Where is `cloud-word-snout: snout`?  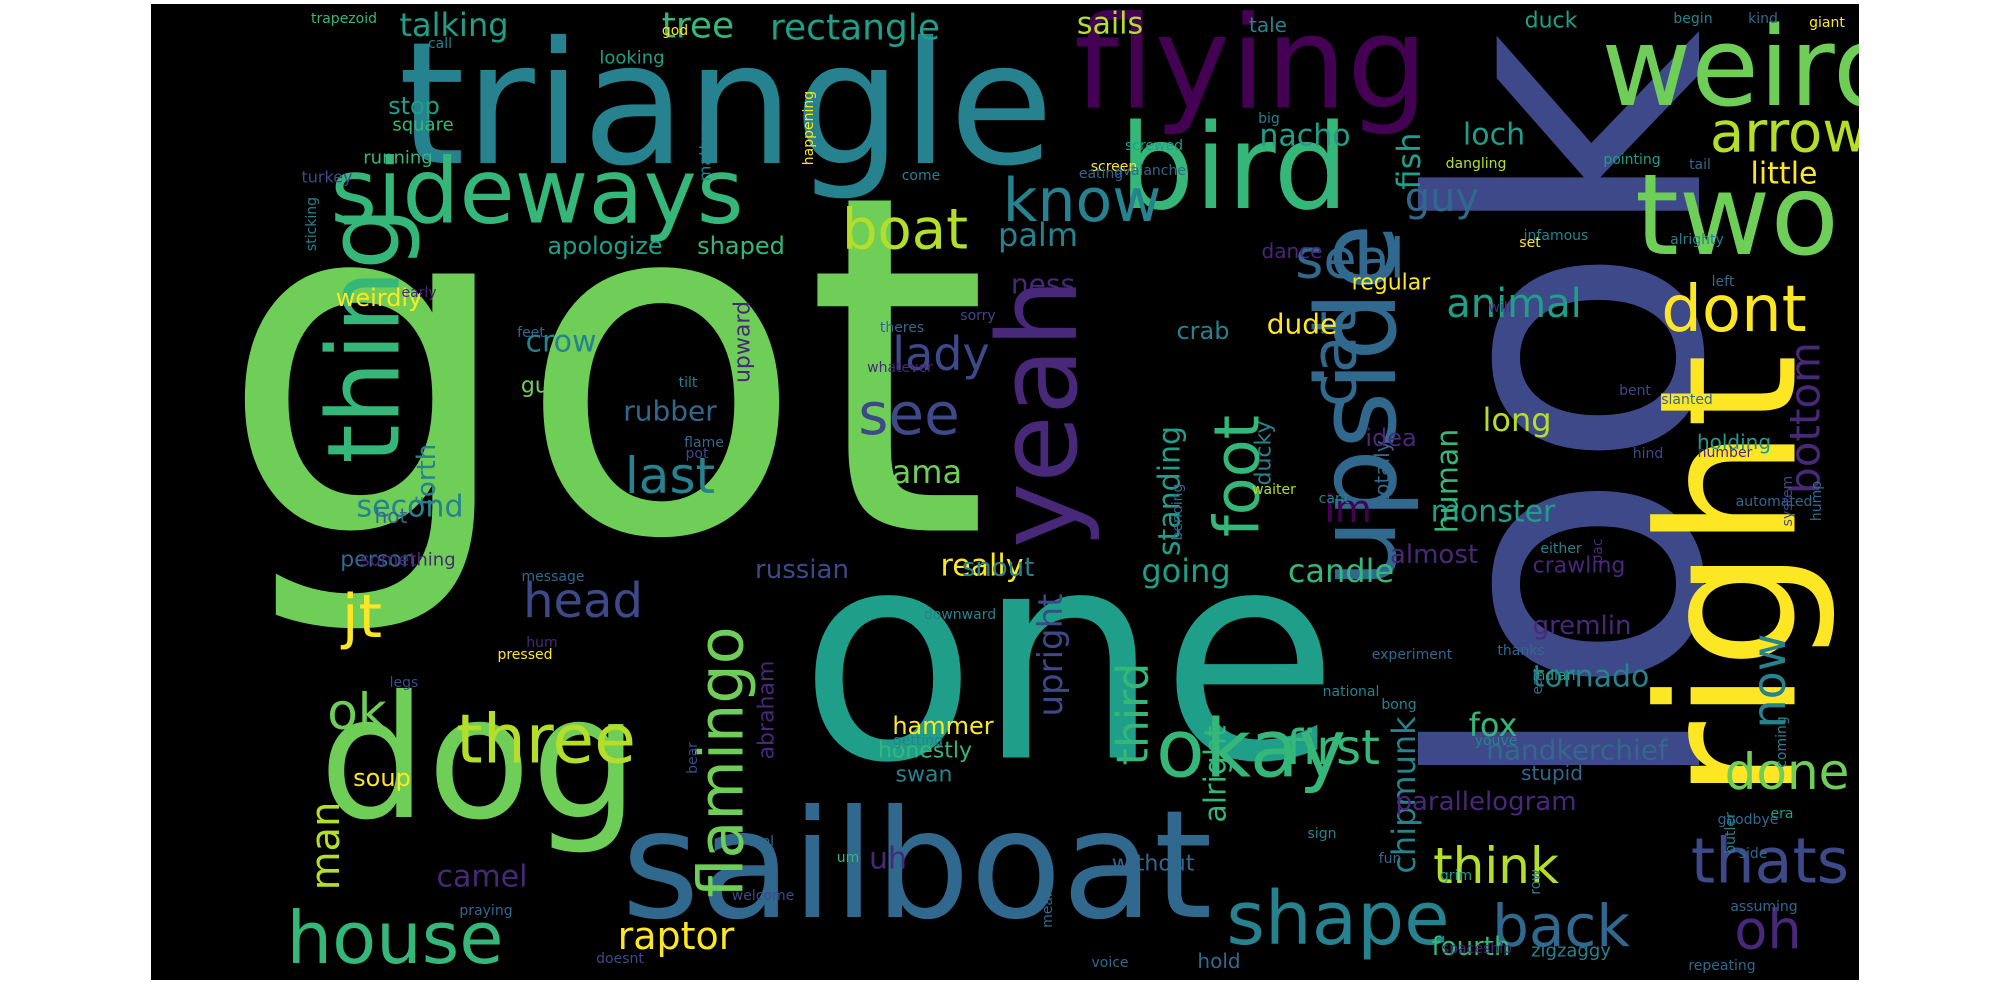
cloud-word-snout: snout is located at coordinates (998, 568).